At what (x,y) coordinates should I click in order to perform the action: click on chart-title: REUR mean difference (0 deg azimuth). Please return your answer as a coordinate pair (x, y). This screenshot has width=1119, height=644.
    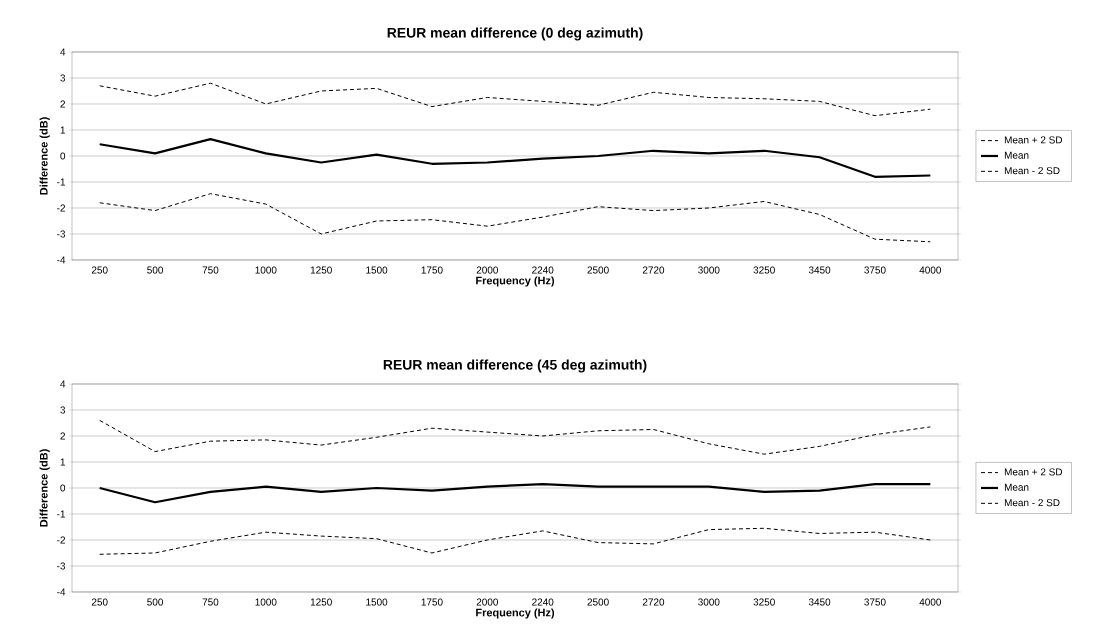
    Looking at the image, I should click on (515, 34).